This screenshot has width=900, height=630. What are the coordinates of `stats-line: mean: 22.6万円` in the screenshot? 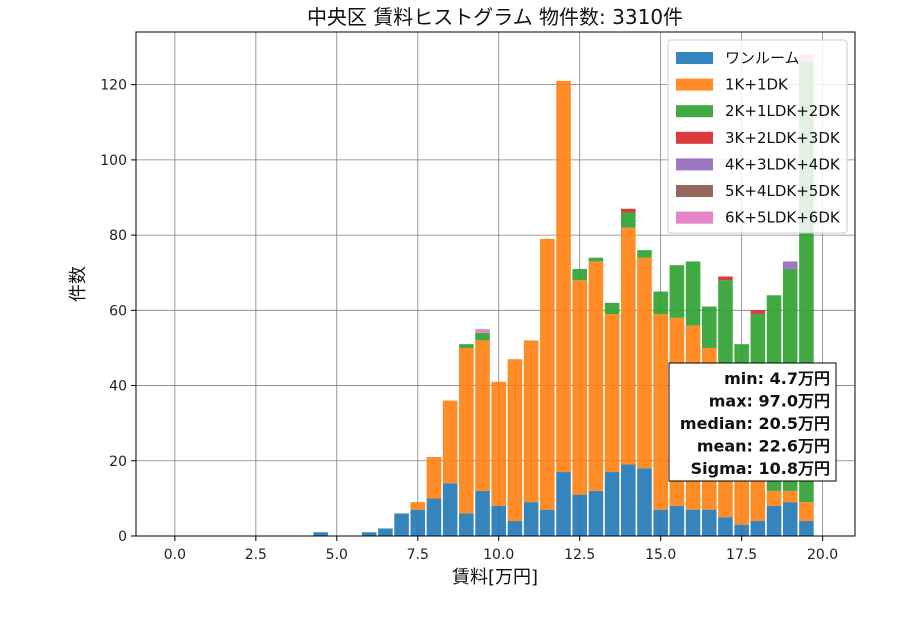 It's located at (763, 446).